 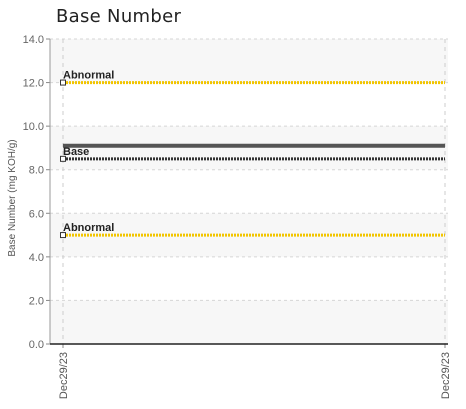 What do you see at coordinates (252, 78) in the screenshot?
I see `series-abnormal-0: Abnormal` at bounding box center [252, 78].